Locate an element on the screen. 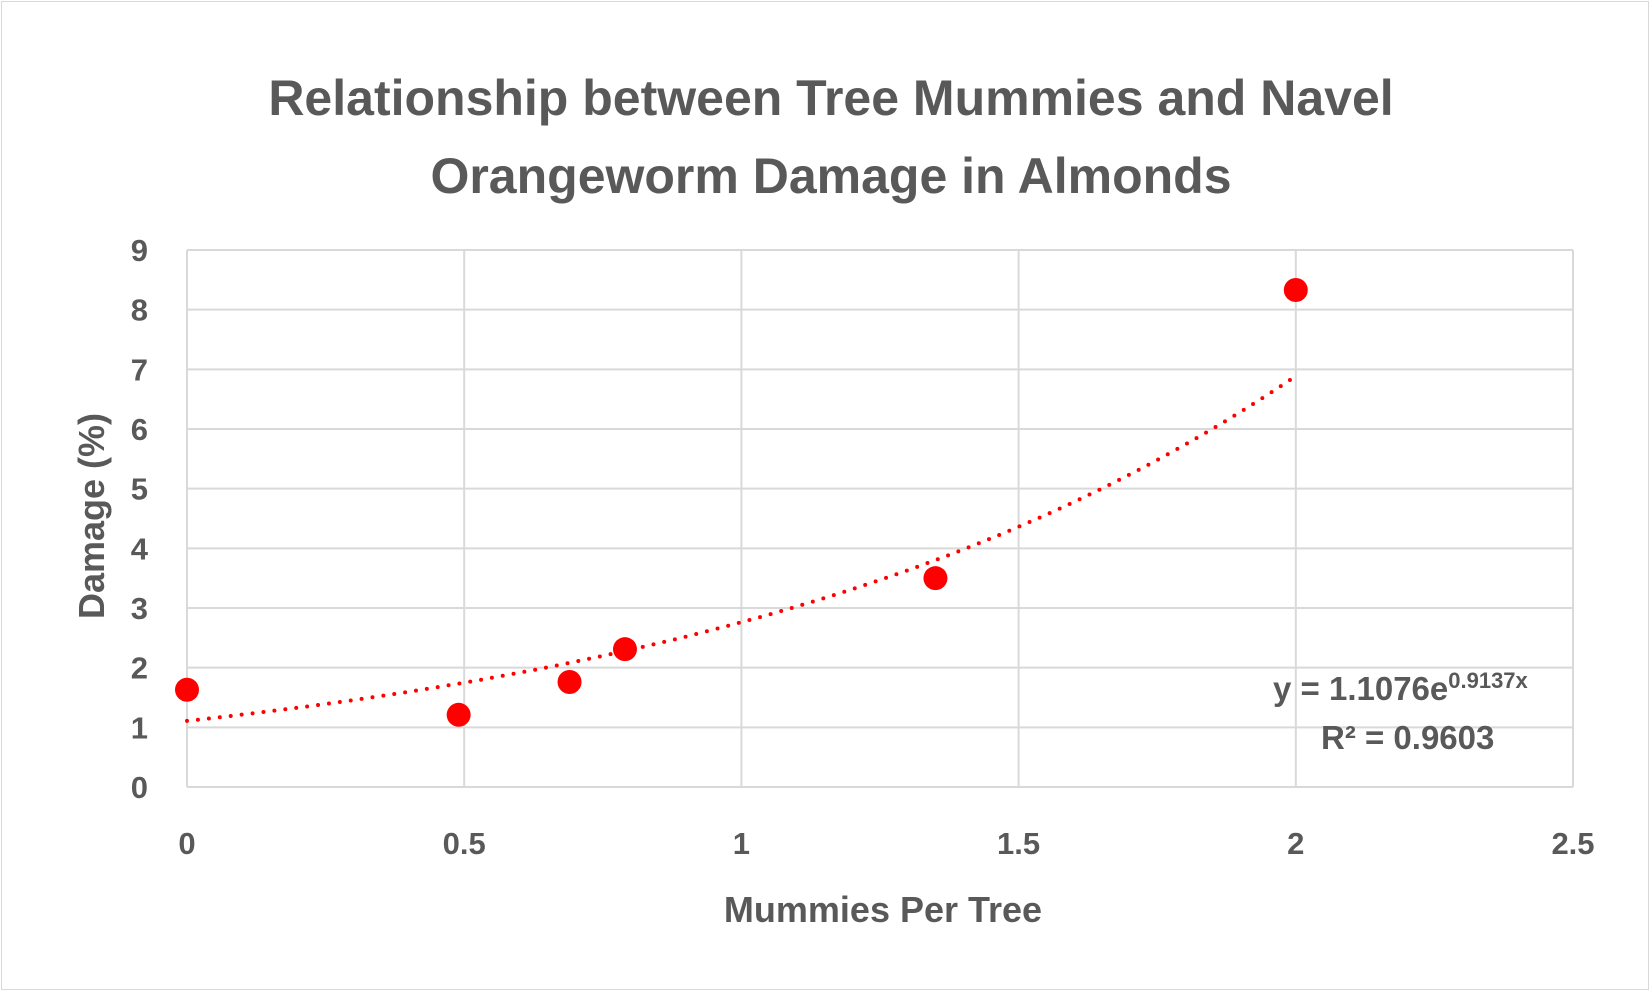  y-tick-labels: 0 1 2 3 4 5 6 7 8 9 is located at coordinates (140, 519).